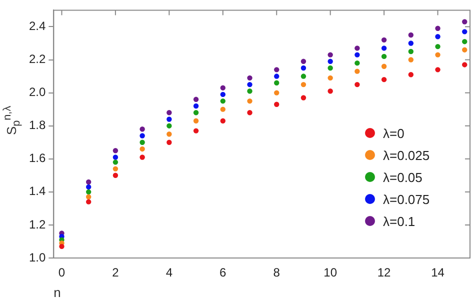 Image resolution: width=474 pixels, height=305 pixels. What do you see at coordinates (223, 273) in the screenshot?
I see `x-tick-label: 6` at bounding box center [223, 273].